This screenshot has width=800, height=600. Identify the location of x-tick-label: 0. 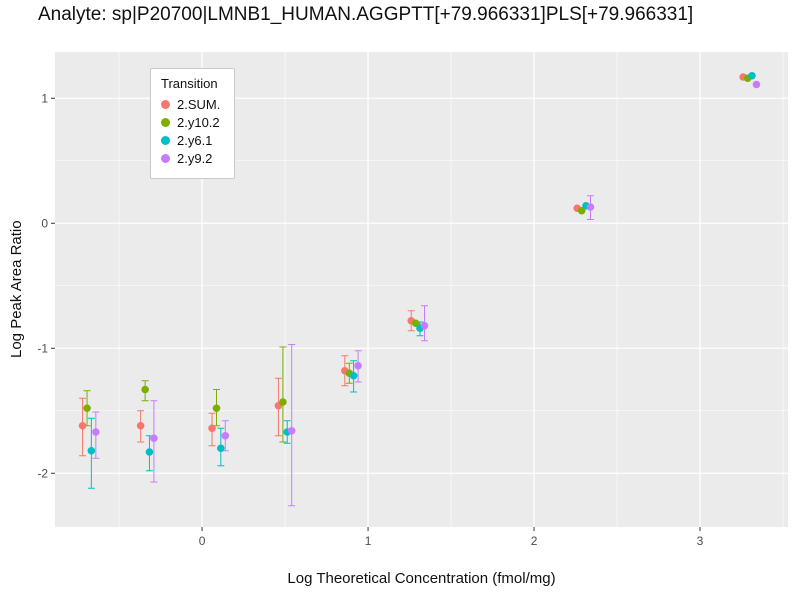
(202, 541).